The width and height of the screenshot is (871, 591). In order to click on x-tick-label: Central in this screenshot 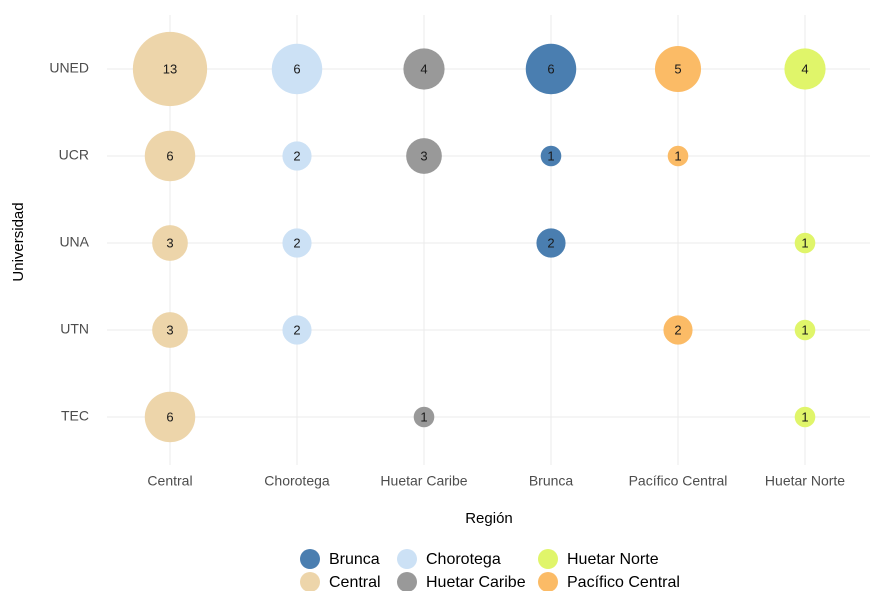, I will do `click(169, 481)`.